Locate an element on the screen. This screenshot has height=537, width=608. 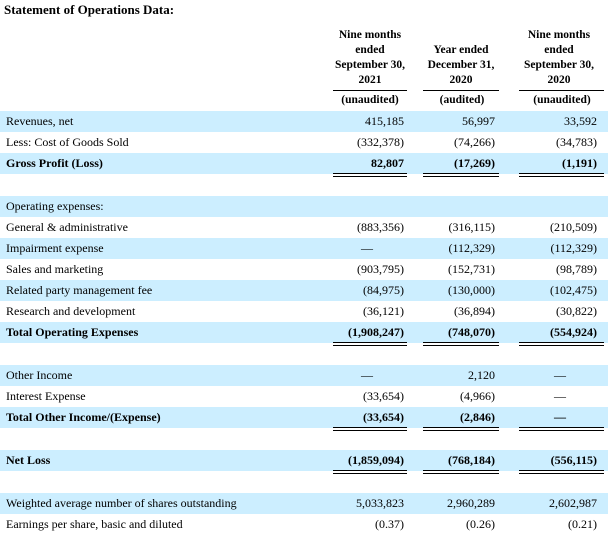
column-header-line: 2021 is located at coordinates (370, 80).